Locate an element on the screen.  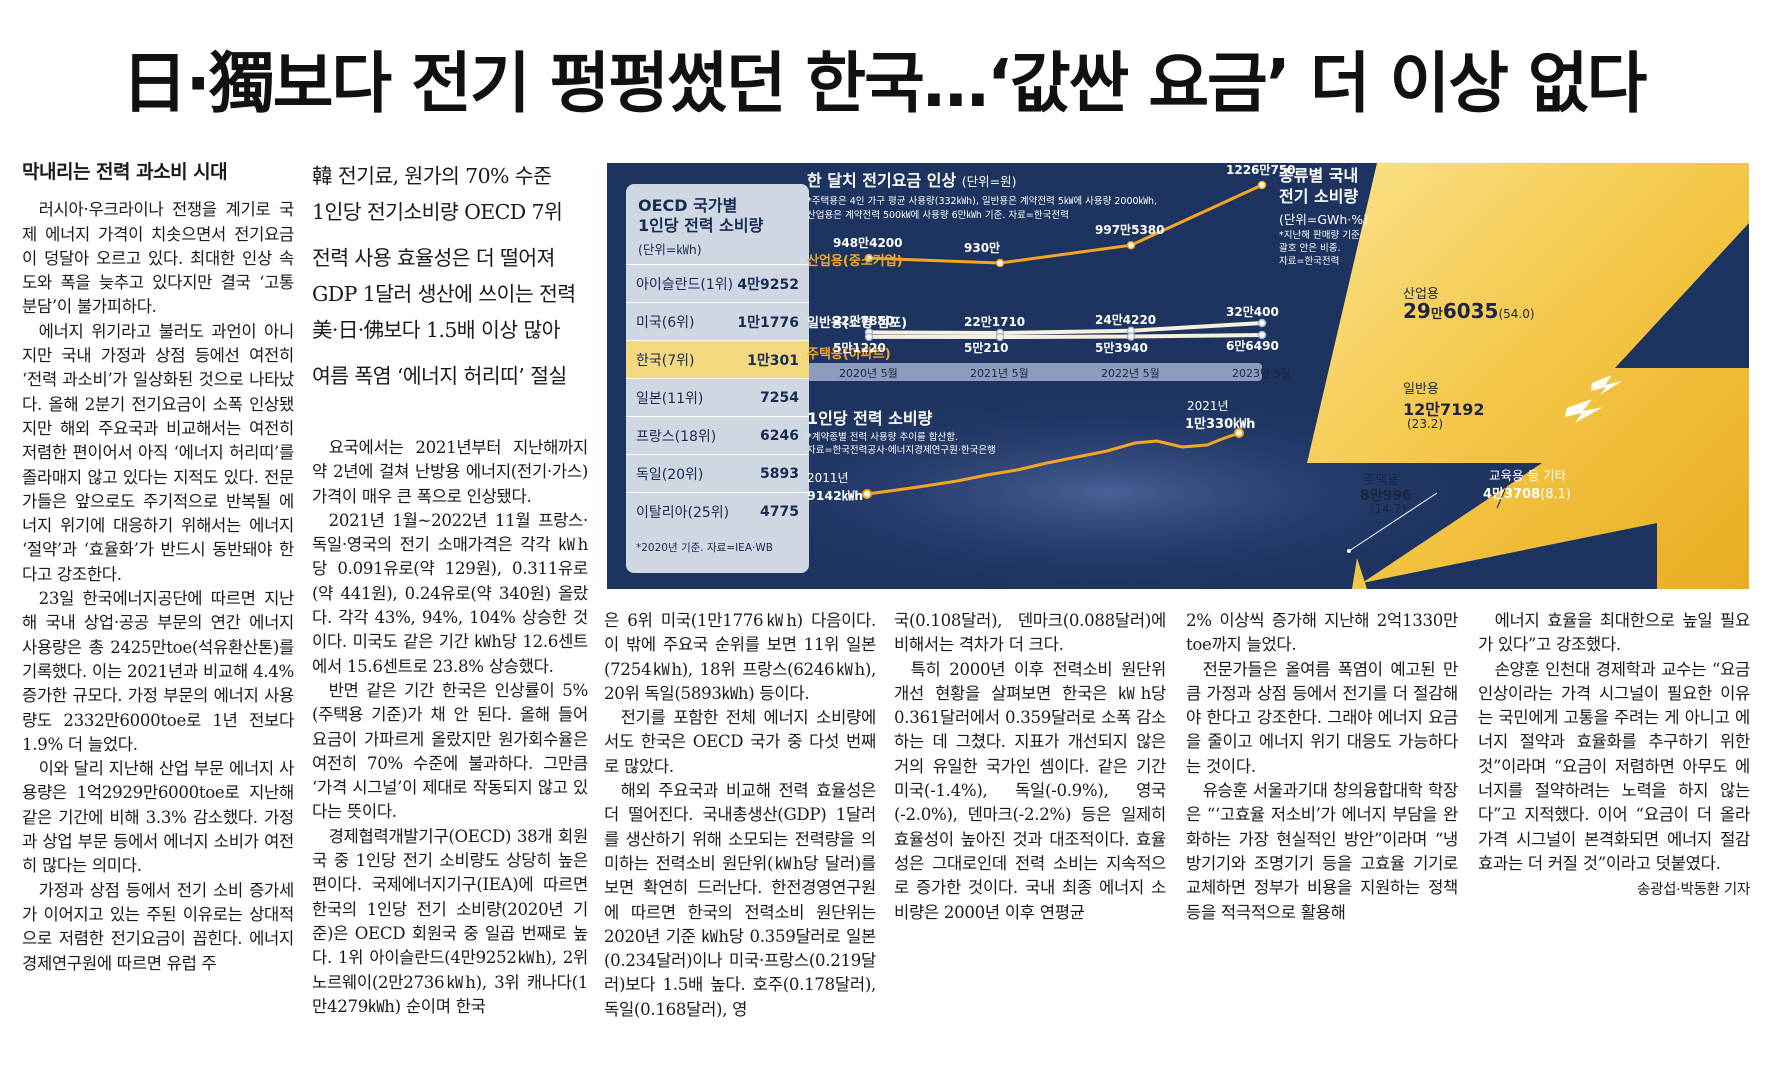
country-value: 4775 is located at coordinates (779, 511).